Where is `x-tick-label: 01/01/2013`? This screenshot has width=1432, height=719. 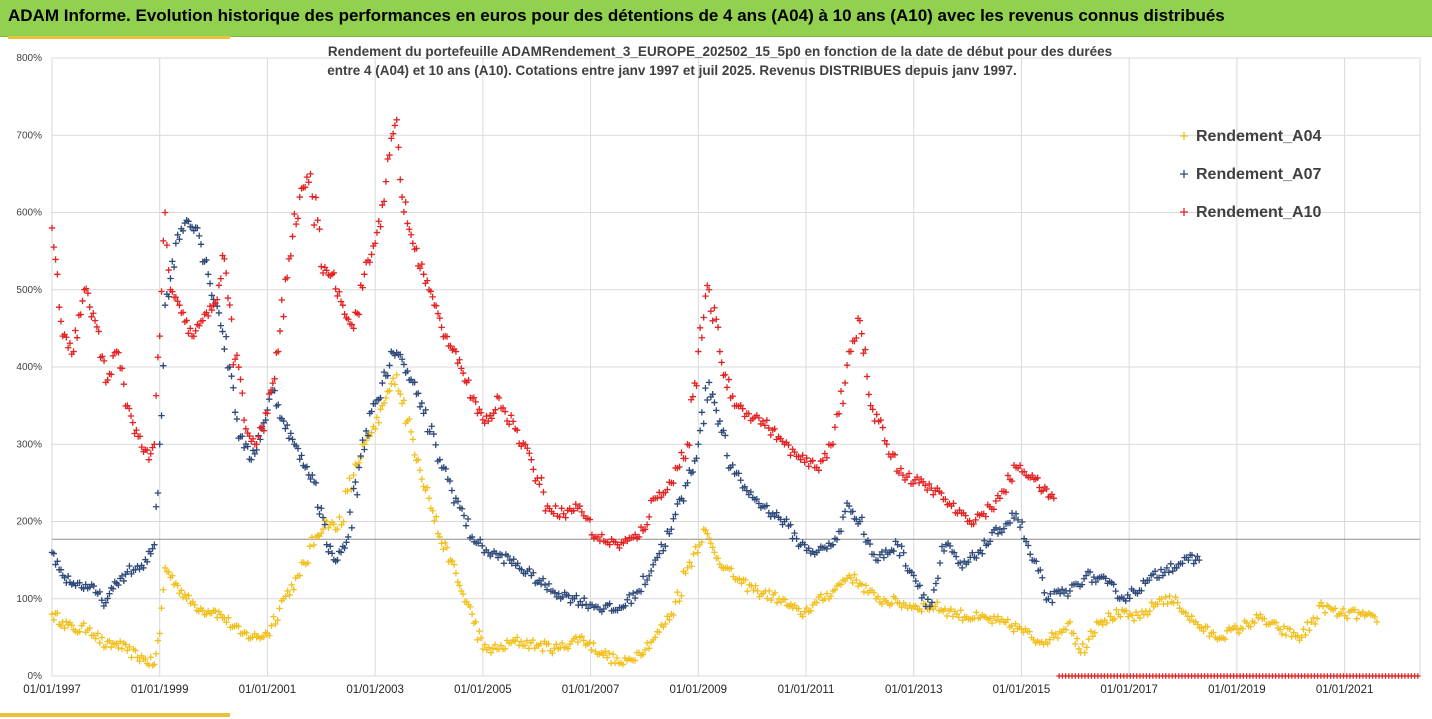
x-tick-label: 01/01/2013 is located at coordinates (914, 690).